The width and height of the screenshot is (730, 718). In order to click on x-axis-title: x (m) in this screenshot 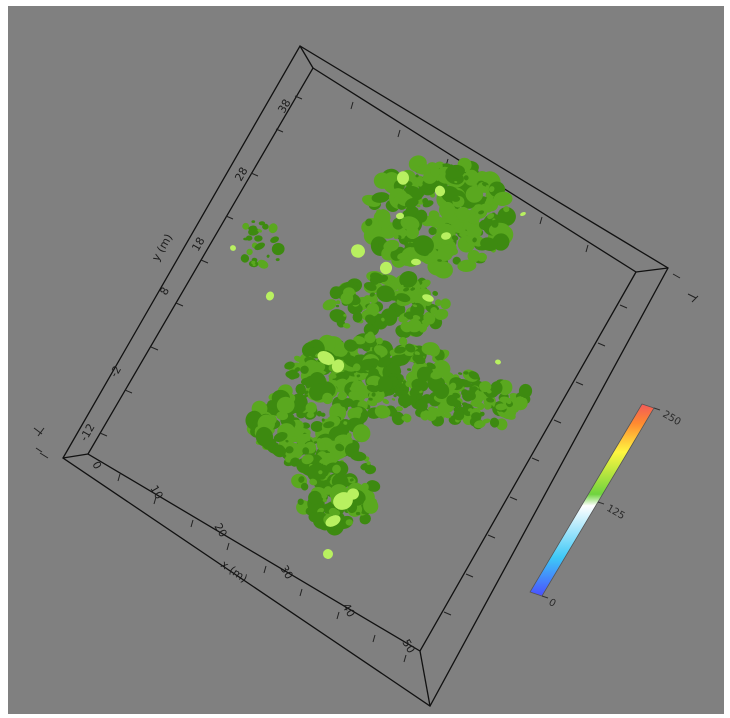, I will do `click(233, 571)`.